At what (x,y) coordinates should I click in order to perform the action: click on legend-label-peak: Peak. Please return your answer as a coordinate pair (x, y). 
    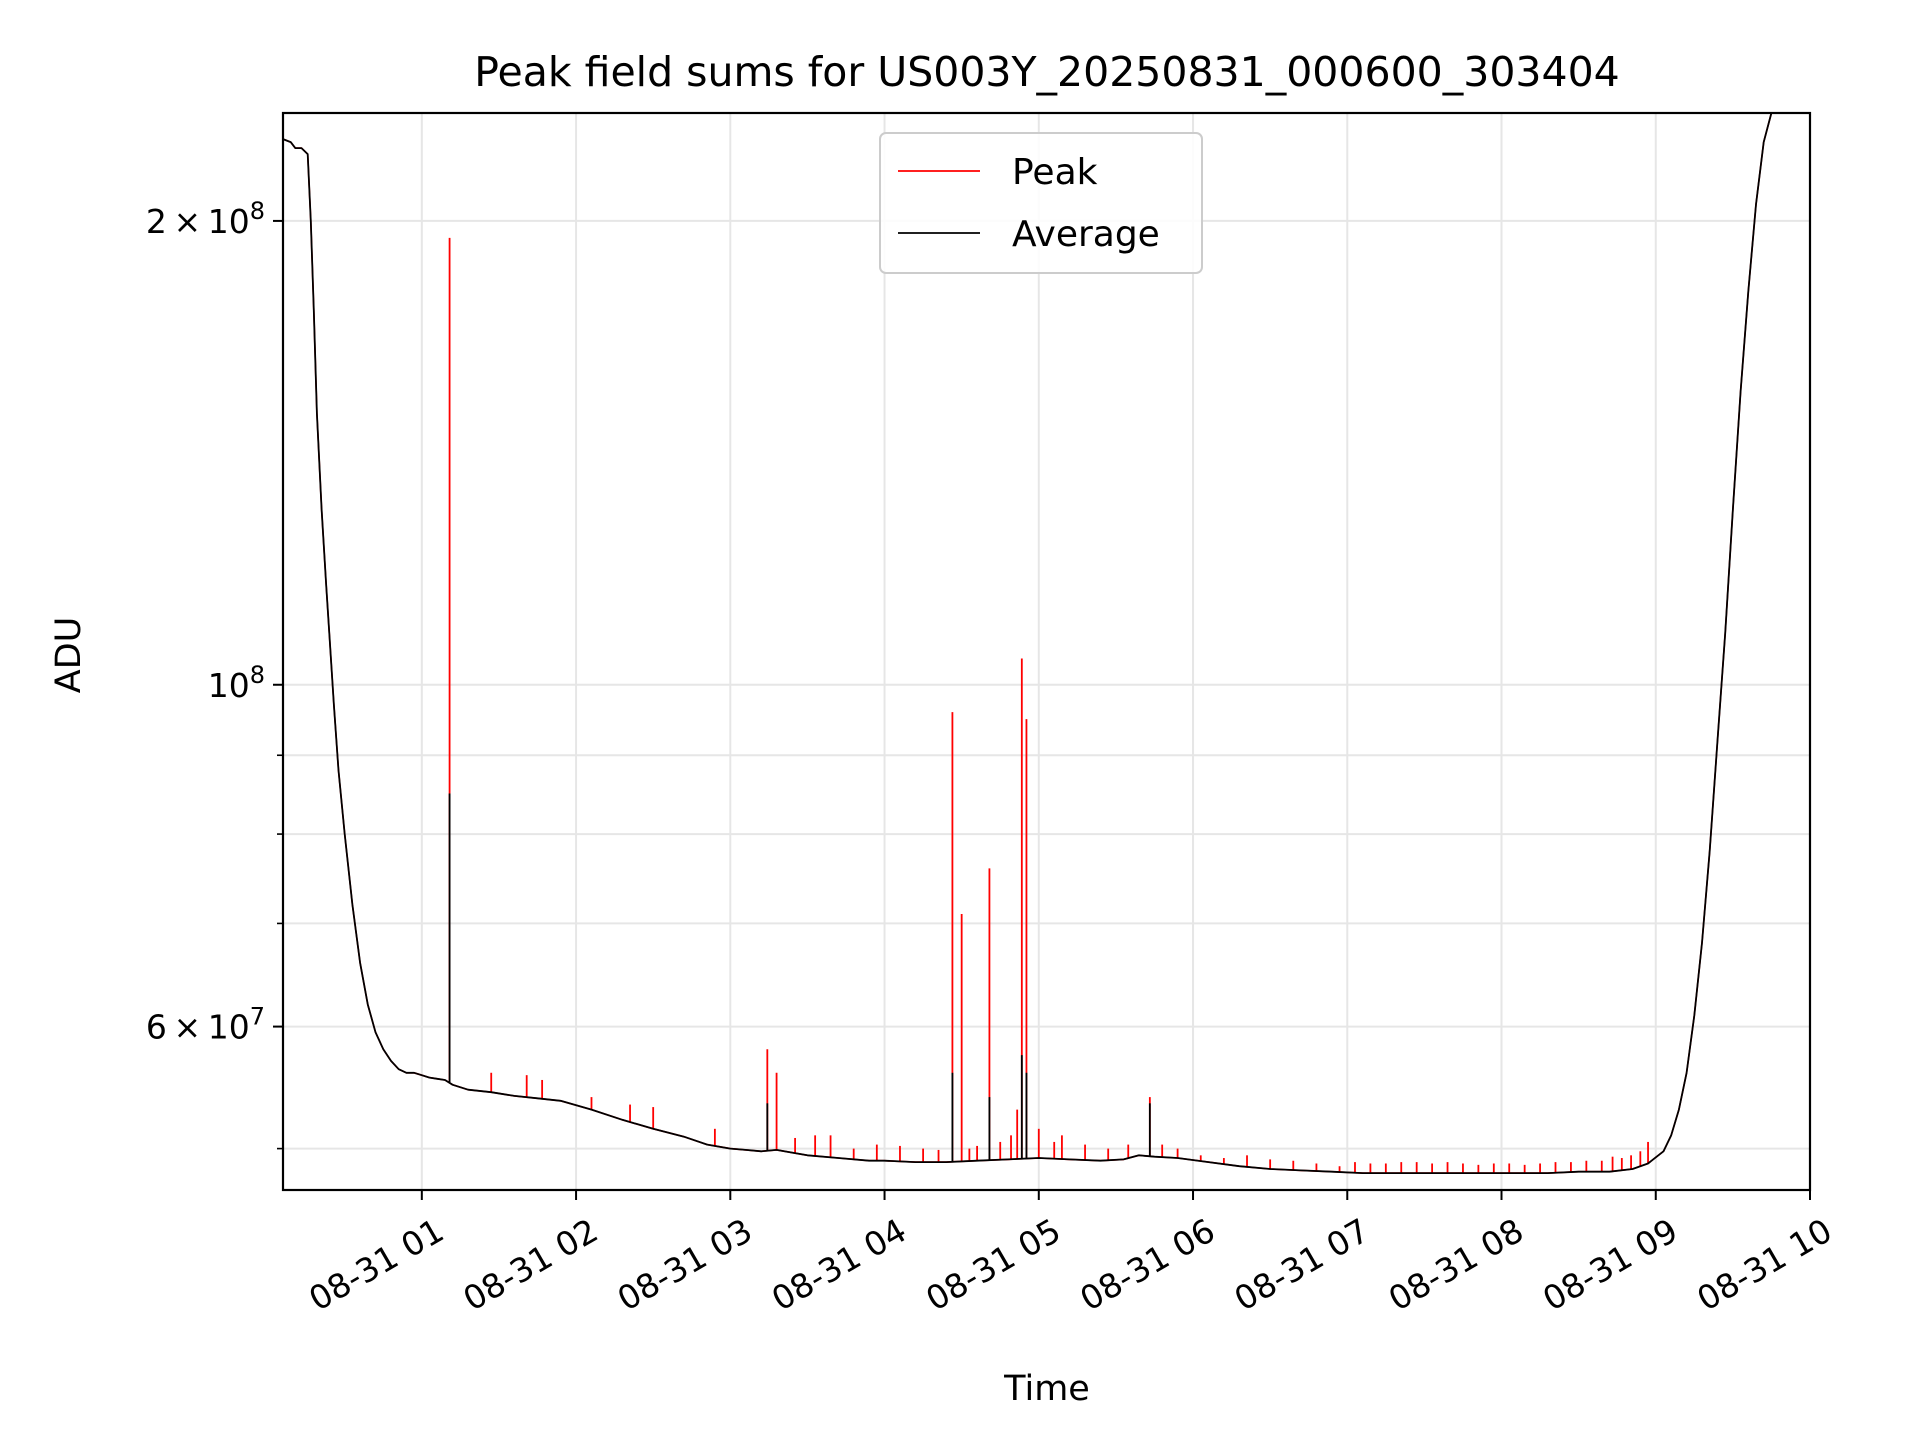
    Looking at the image, I should click on (1055, 172).